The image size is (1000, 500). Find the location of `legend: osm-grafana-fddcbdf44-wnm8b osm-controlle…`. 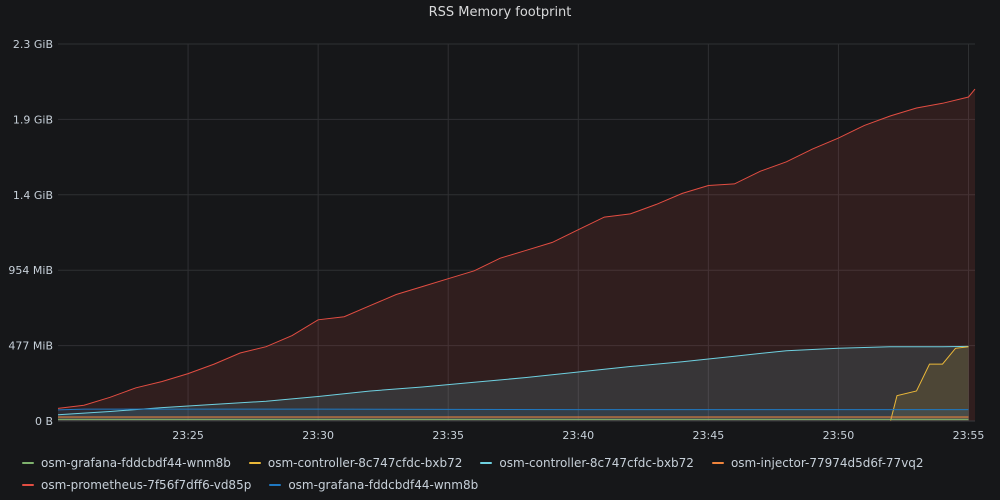

legend: osm-grafana-fddcbdf44-wnm8b osm-controlle… is located at coordinates (502, 474).